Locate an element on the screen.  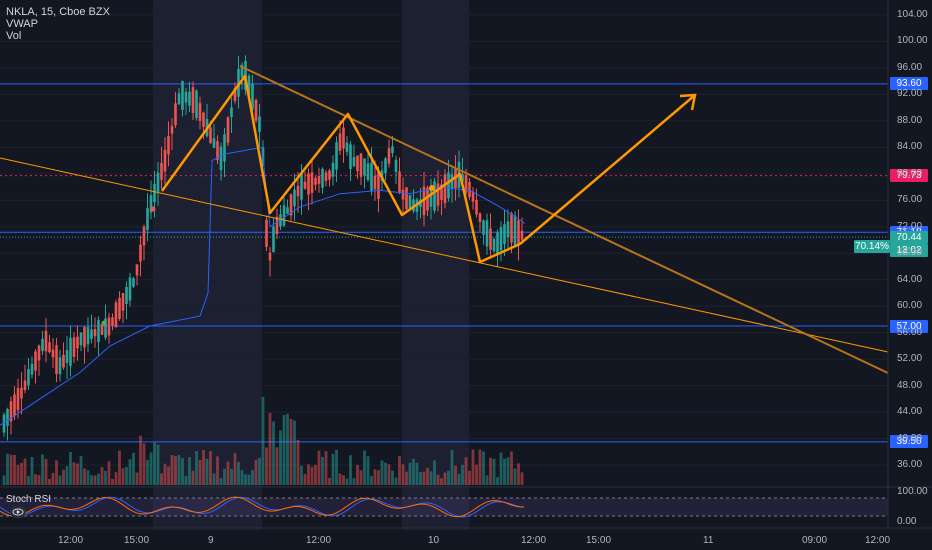
stoch-axis-tick: 100.00 is located at coordinates (912, 491).